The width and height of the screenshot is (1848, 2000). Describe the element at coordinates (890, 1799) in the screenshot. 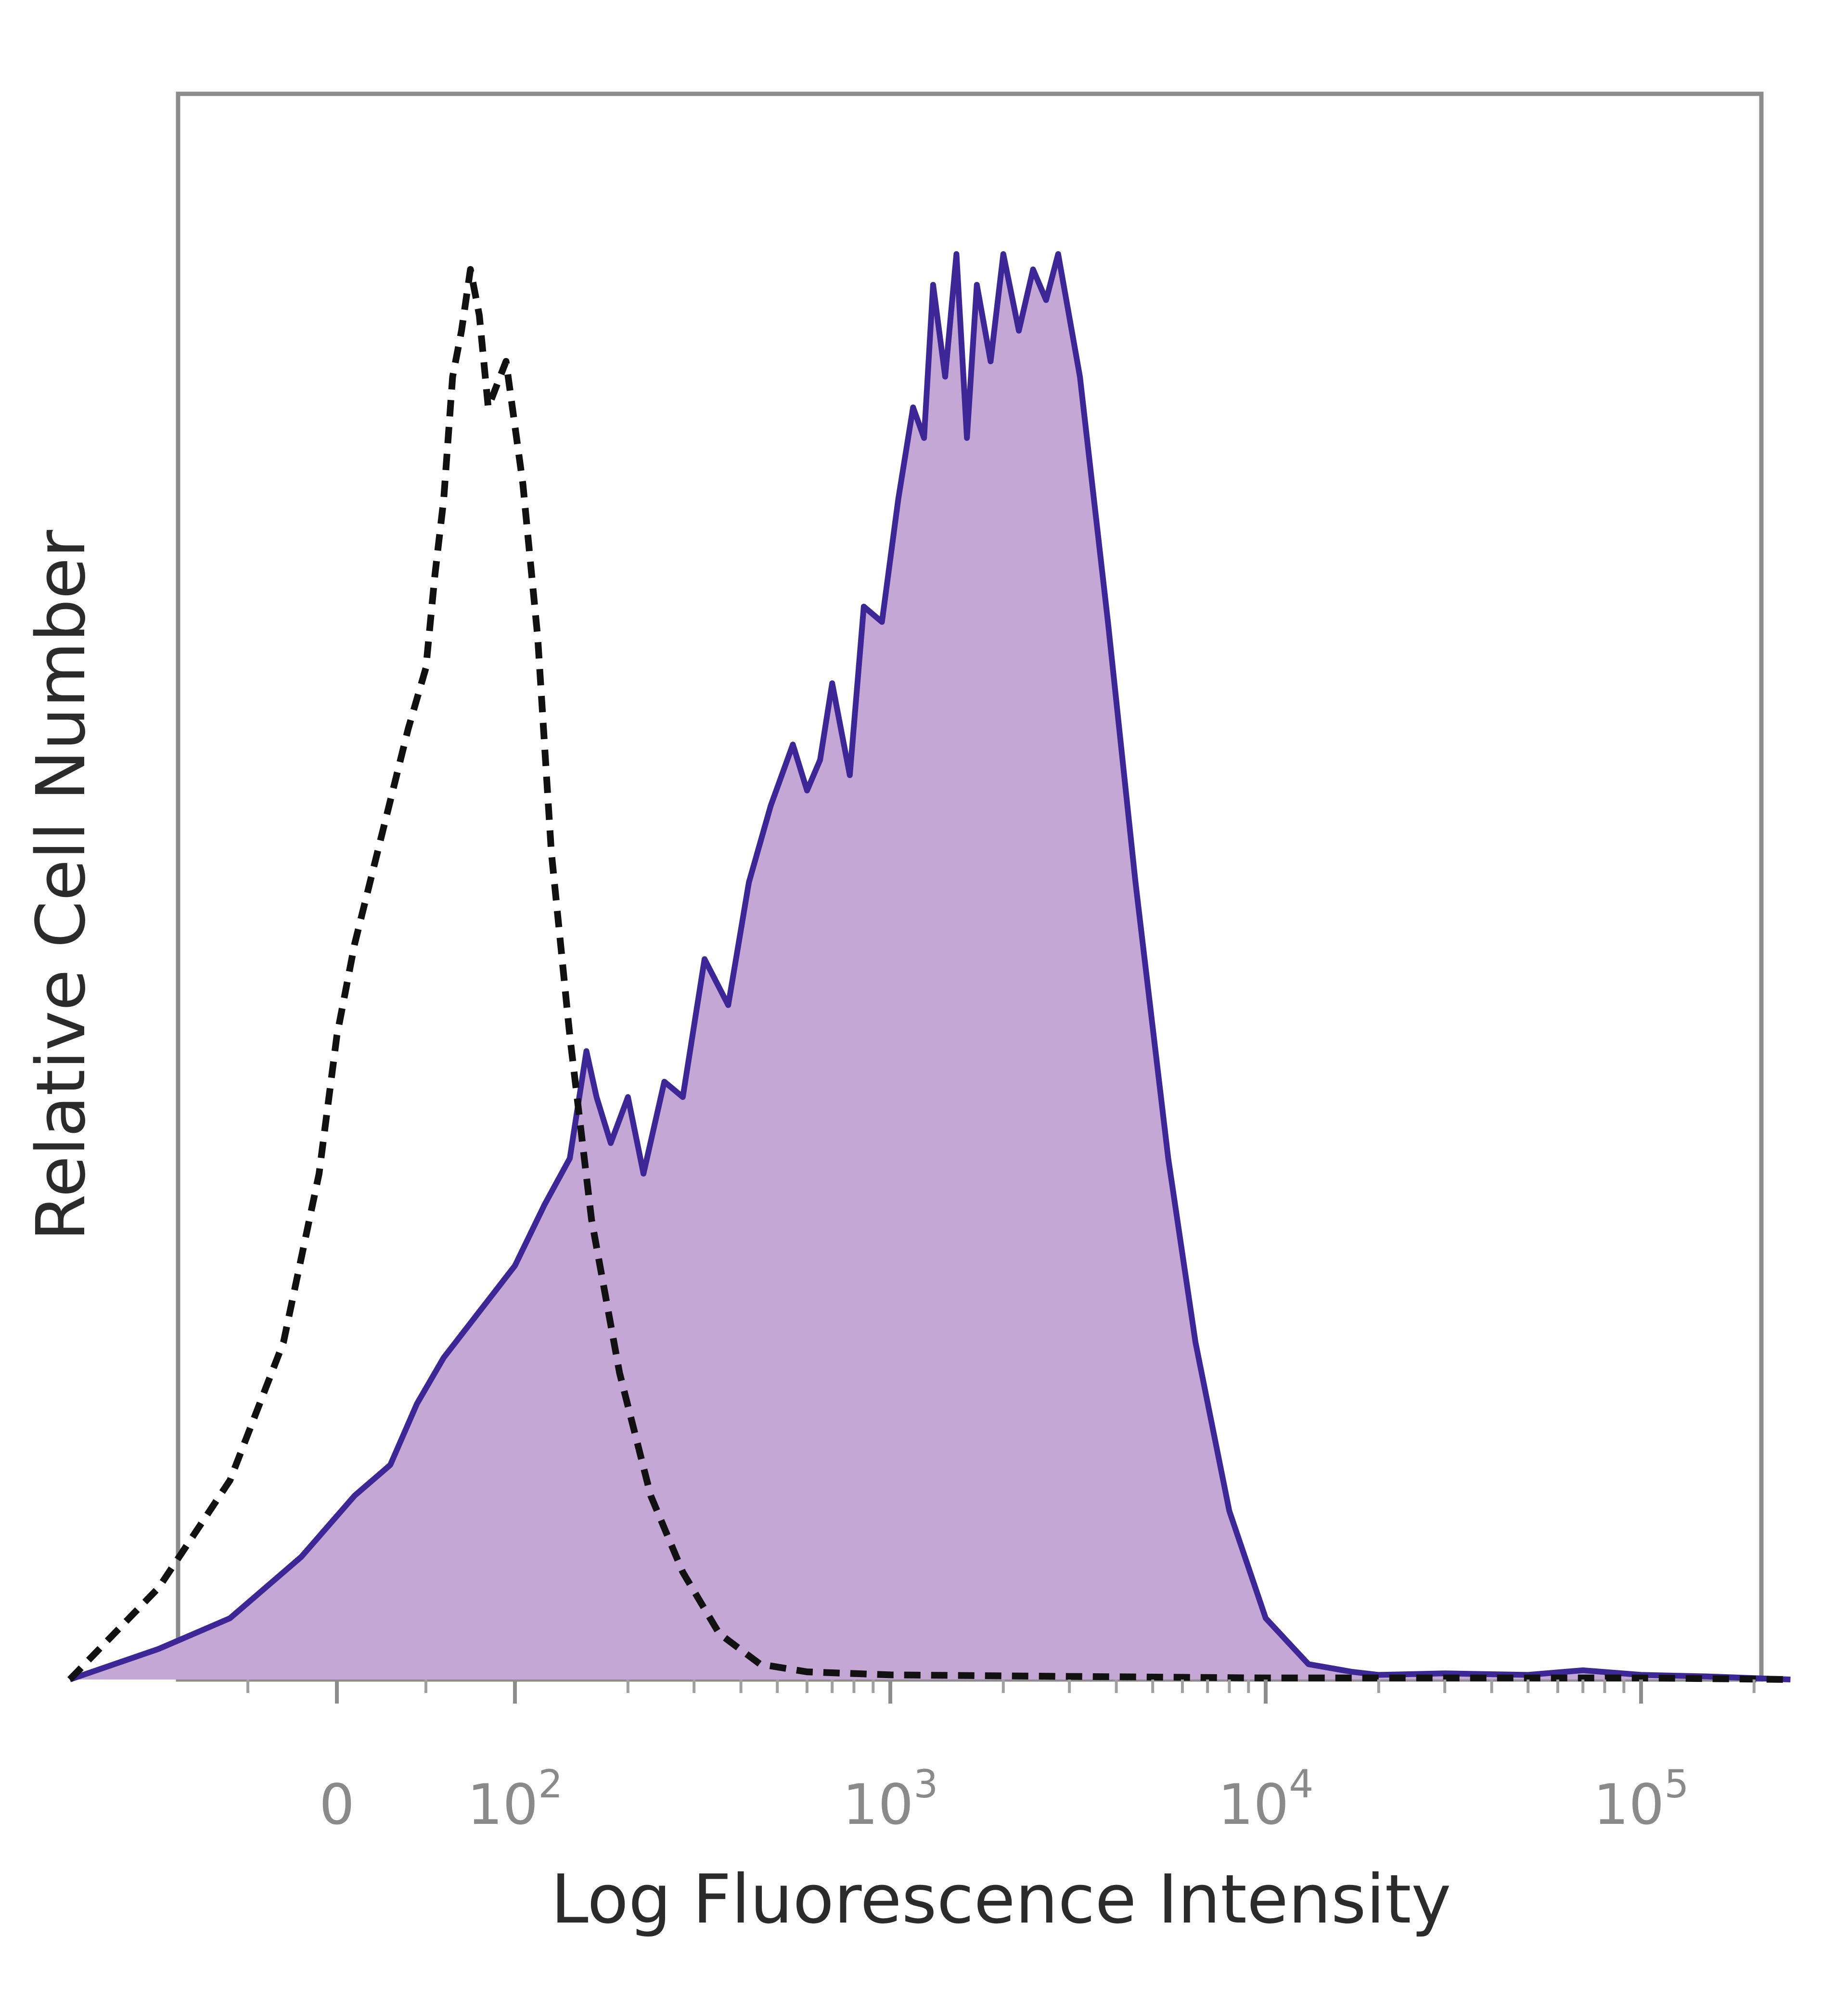

I see `x-tick-label: 10³` at that location.